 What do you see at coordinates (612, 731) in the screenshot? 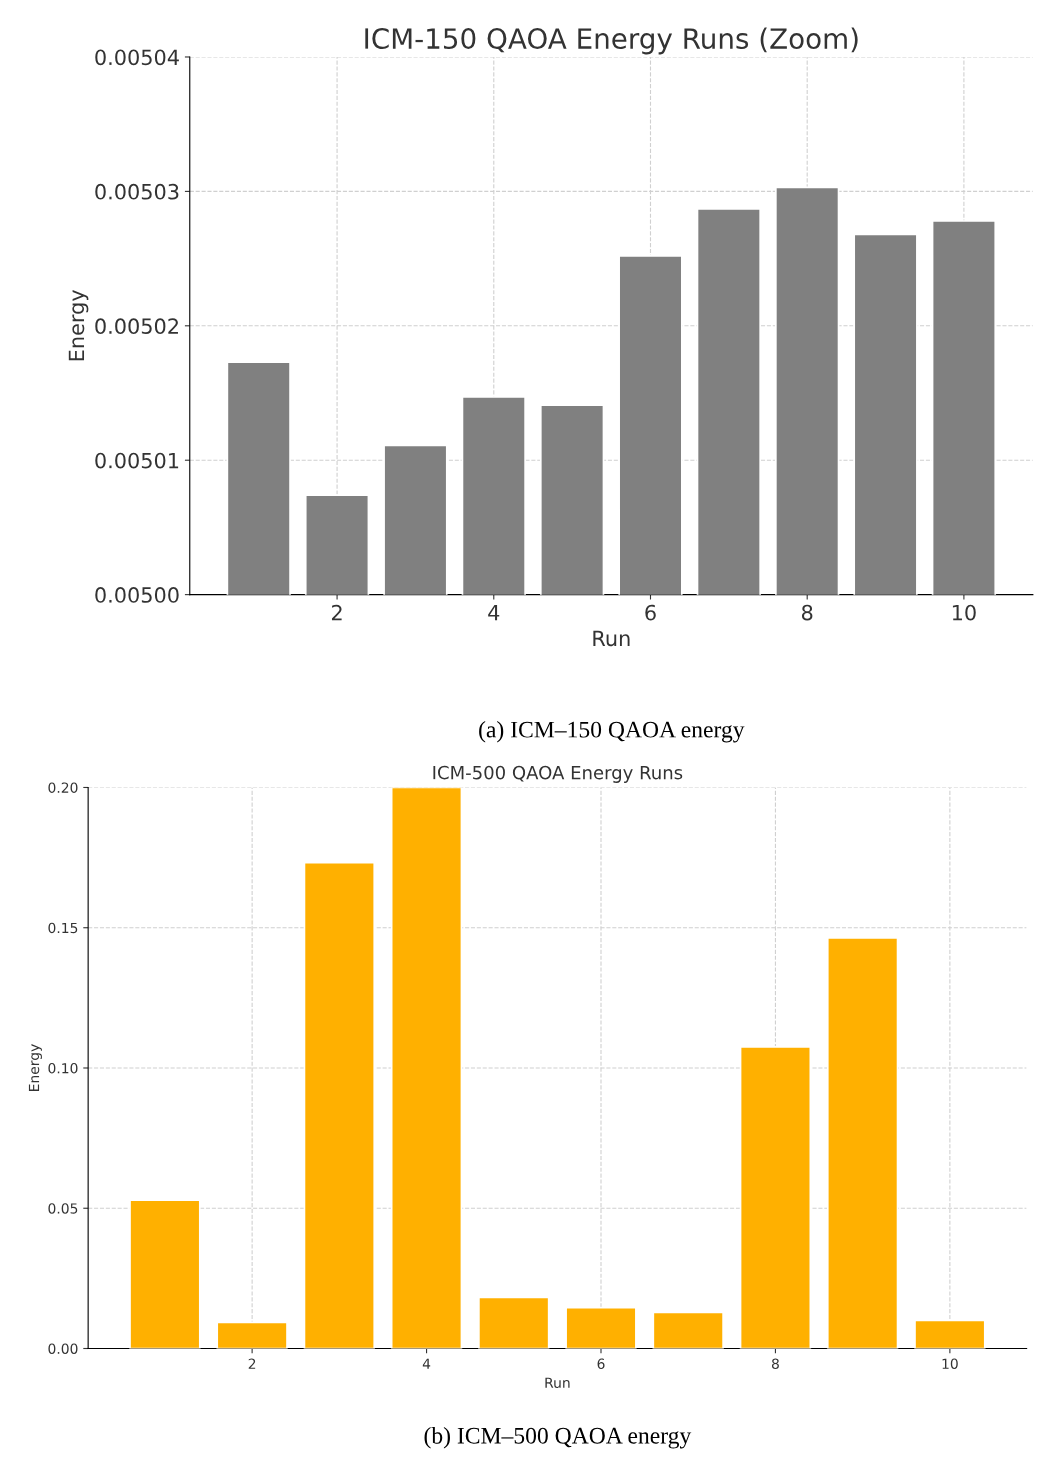
I see `text: (a) ICM–150 QAOA energy` at bounding box center [612, 731].